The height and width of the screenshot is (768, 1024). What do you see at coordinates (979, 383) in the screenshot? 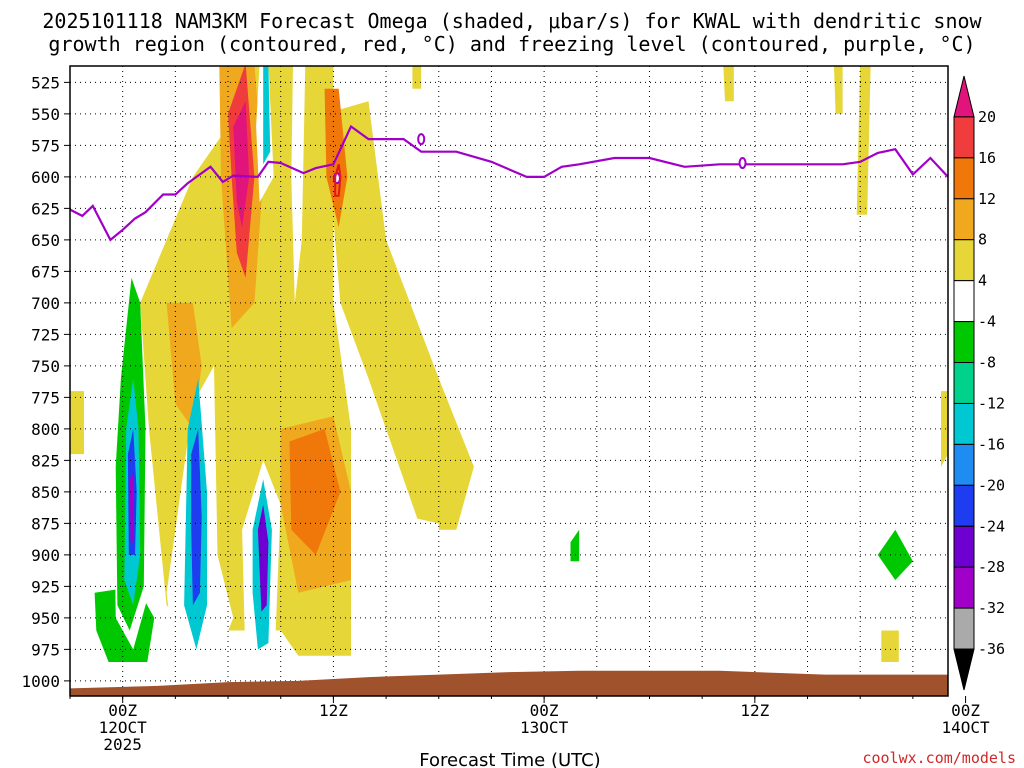
I see `colorbar: 20 16 12 8 4 -4 -8 -12 -16 -20 -24 -28 -32 -36` at bounding box center [979, 383].